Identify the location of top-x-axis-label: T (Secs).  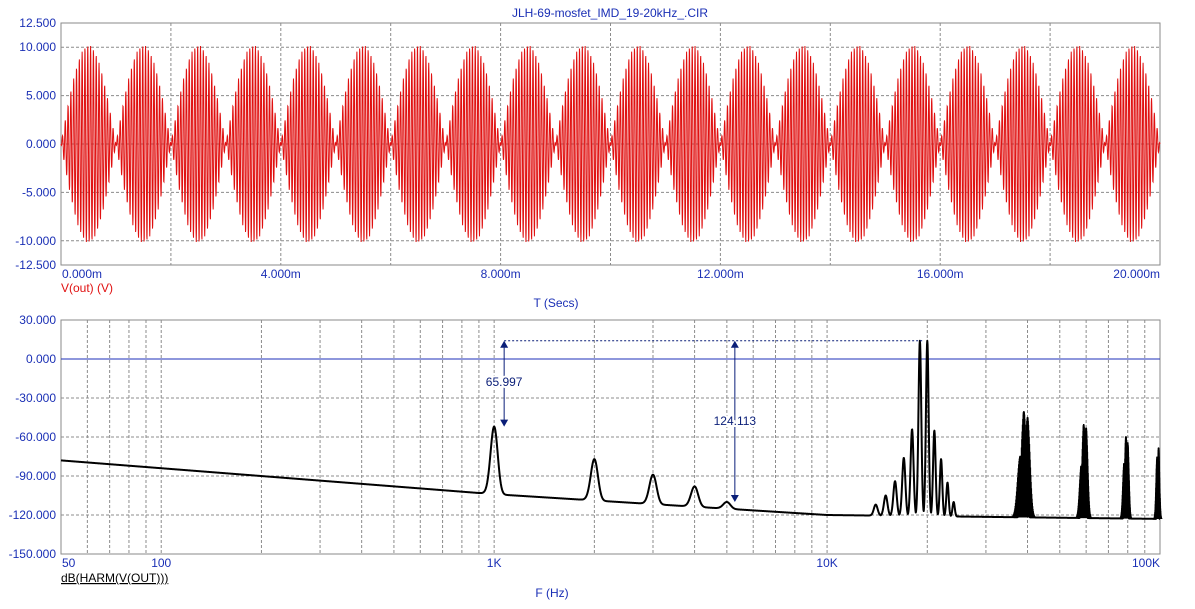
(555, 303).